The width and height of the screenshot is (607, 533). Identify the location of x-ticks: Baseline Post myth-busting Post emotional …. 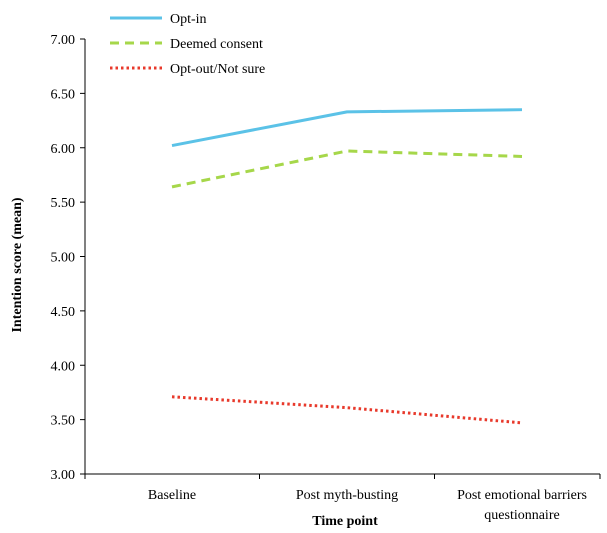
(342, 498).